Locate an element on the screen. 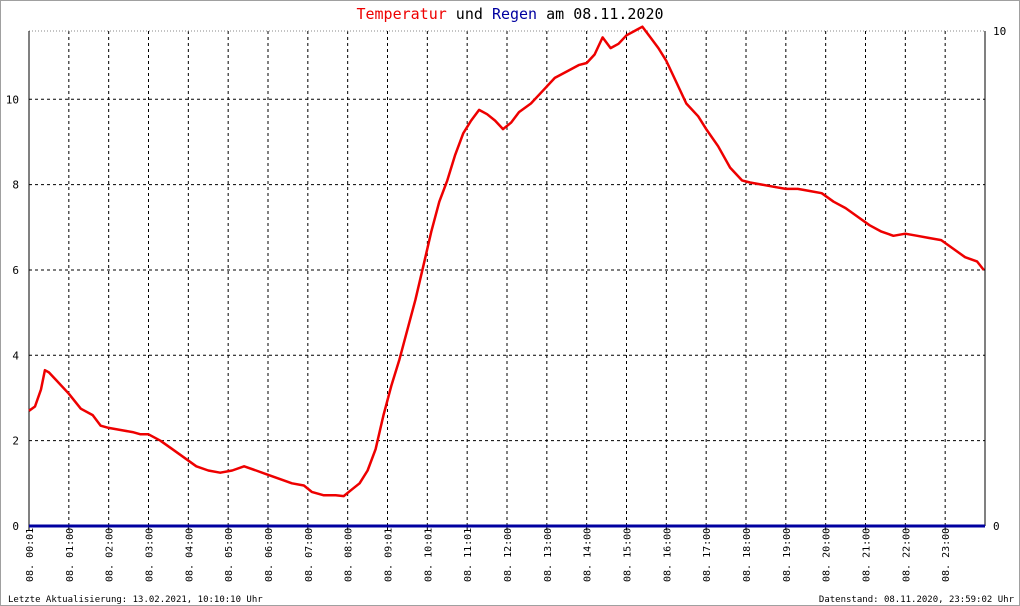 Image resolution: width=1020 pixels, height=606 pixels. y-tick-label-left: 2 is located at coordinates (15, 441).